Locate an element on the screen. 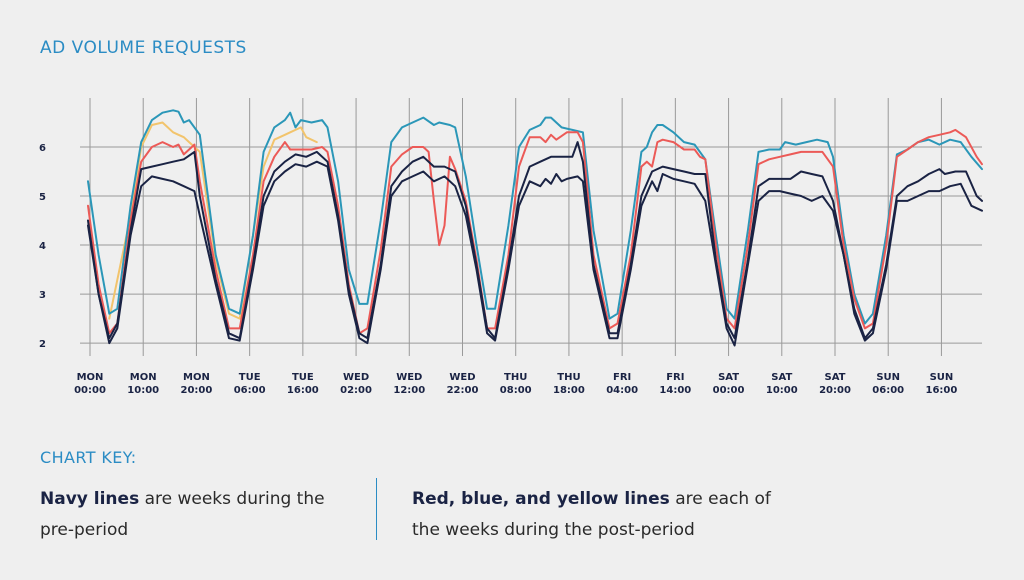  x-tick-time: 18:00 is located at coordinates (569, 390).